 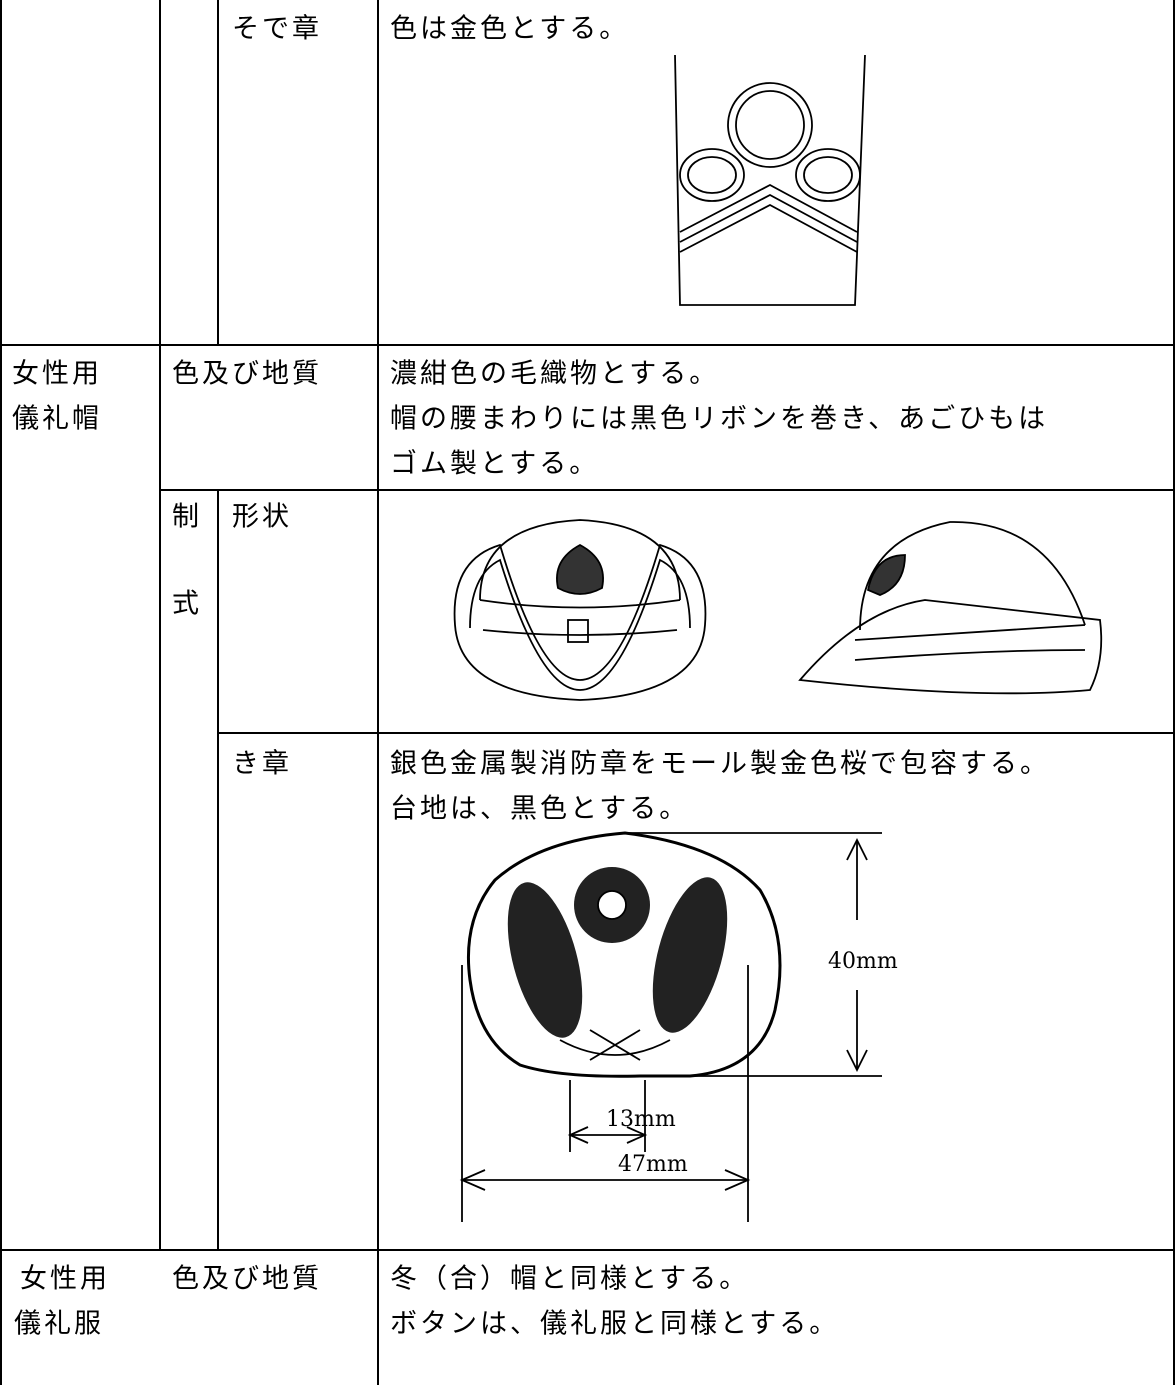 What do you see at coordinates (262, 517) in the screenshot?
I see `cell-label: 形状` at bounding box center [262, 517].